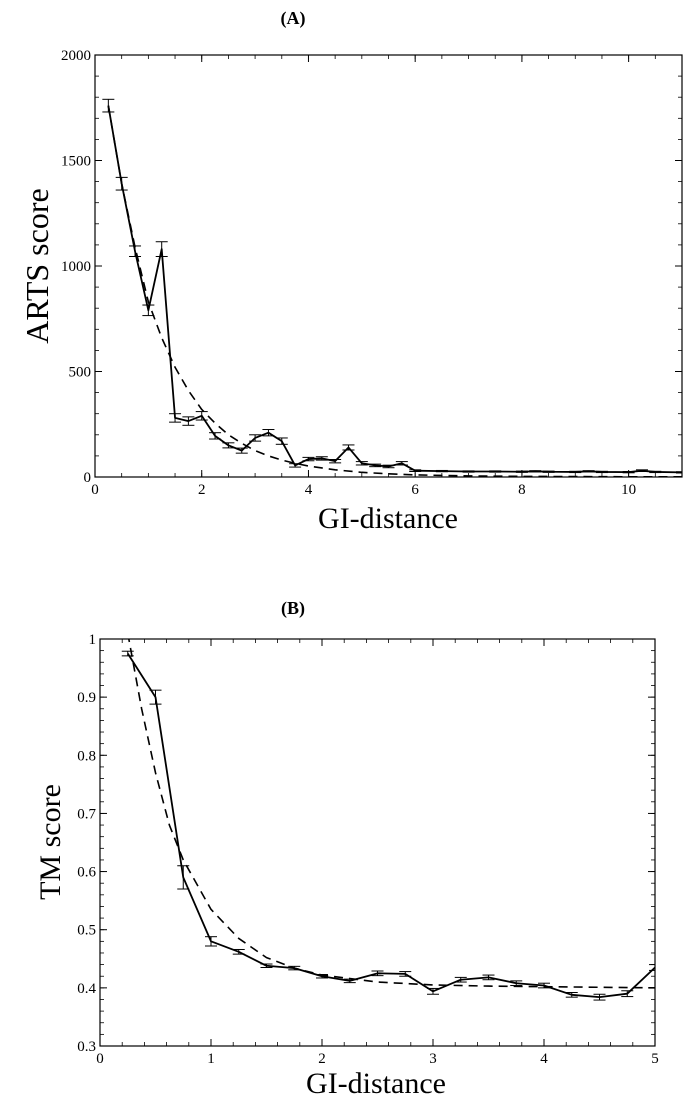  I want to click on panel-a-y-tick-label: 500, so click(80, 373).